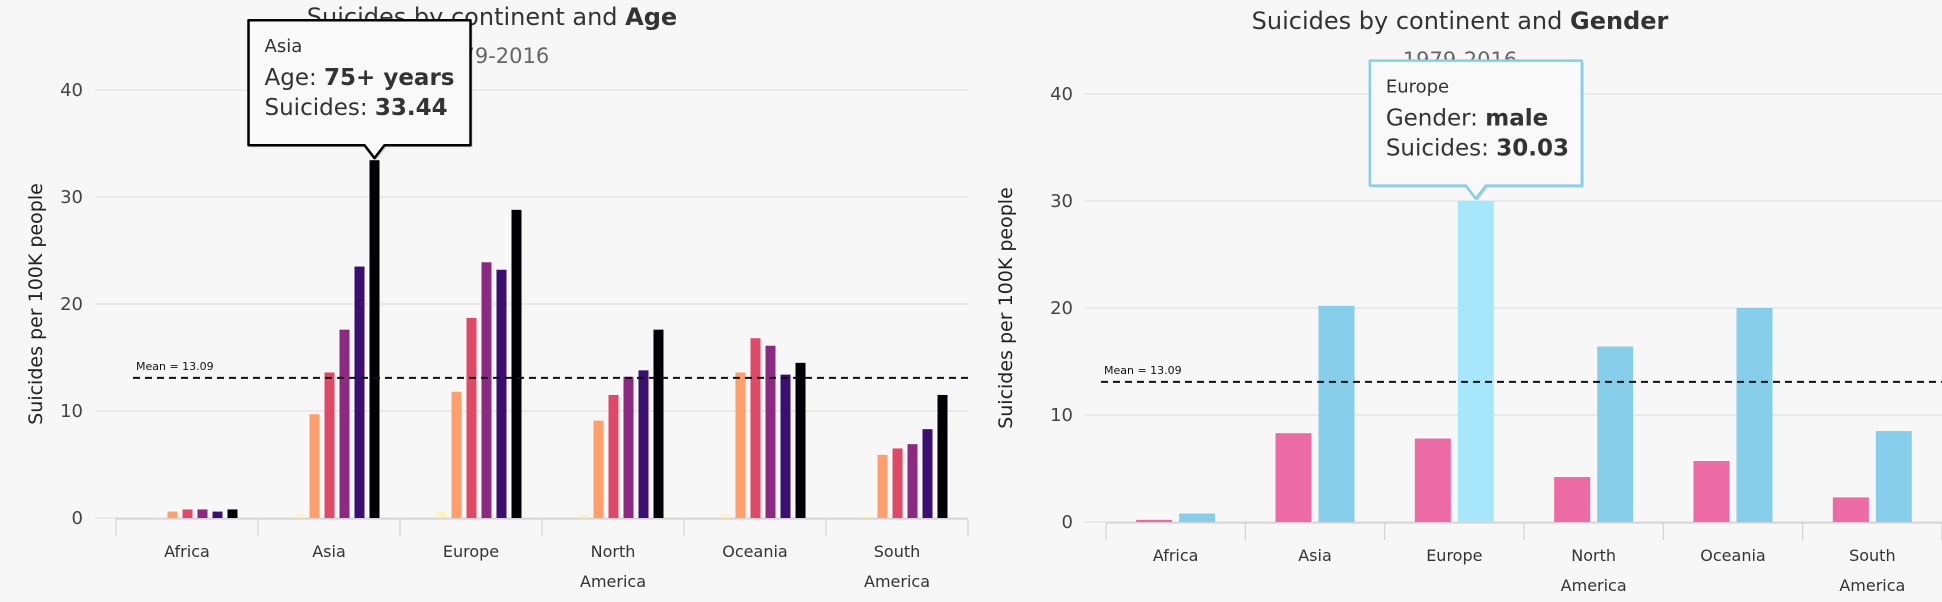 This screenshot has width=1942, height=602. What do you see at coordinates (1435, 119) in the screenshot?
I see `tooltip-line-1-key: Gender:` at bounding box center [1435, 119].